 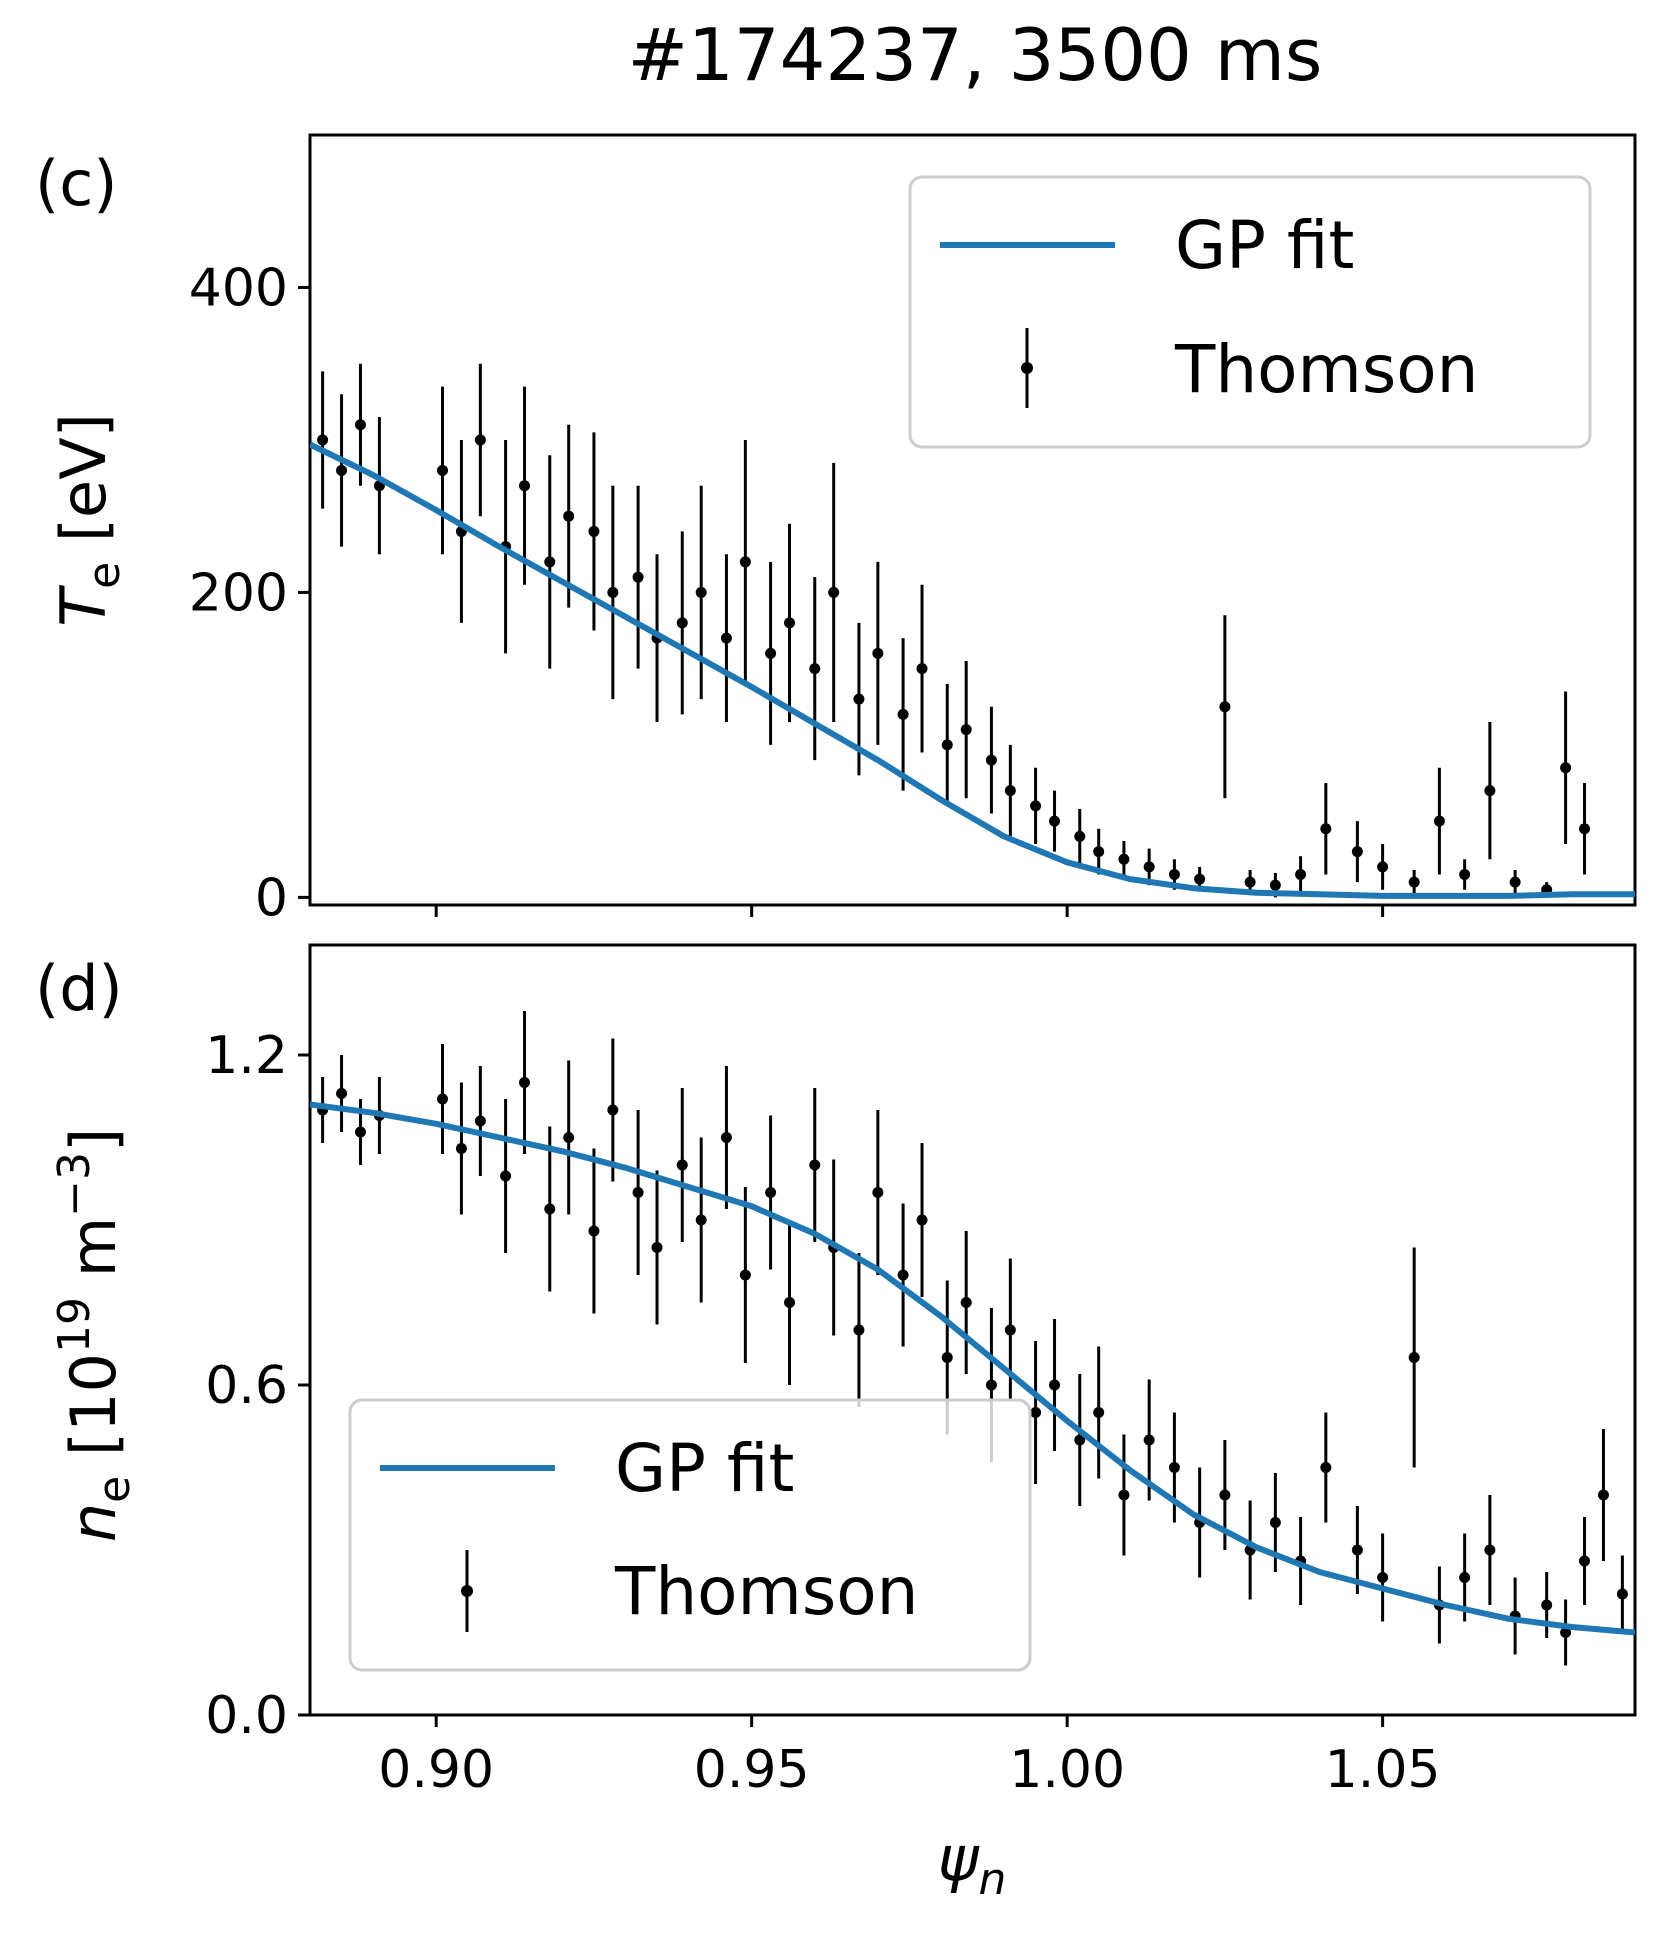 I want to click on ne-legend-thomson-label: Thomson, so click(x=766, y=1591).